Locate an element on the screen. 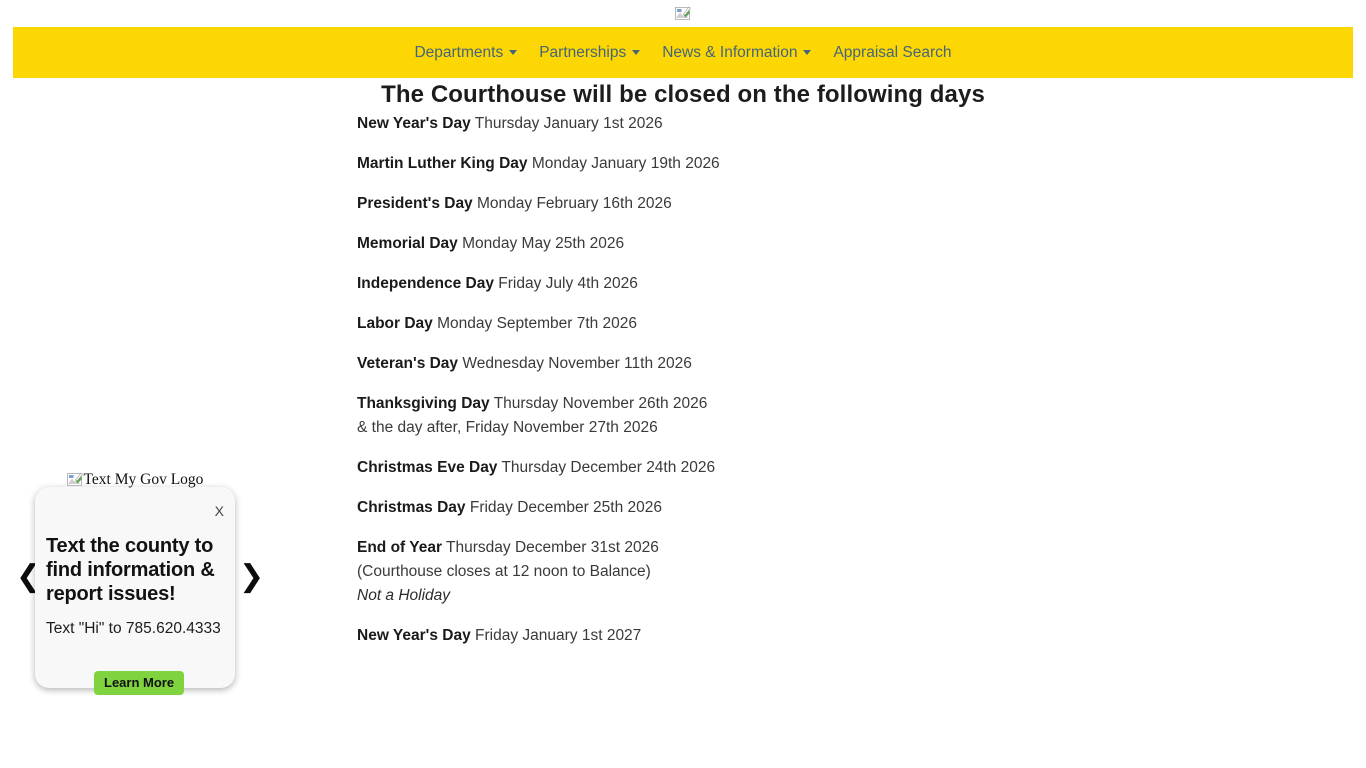 The image size is (1366, 768). promo-logo-alt-text: Text My Gov Logo is located at coordinates (143, 479).